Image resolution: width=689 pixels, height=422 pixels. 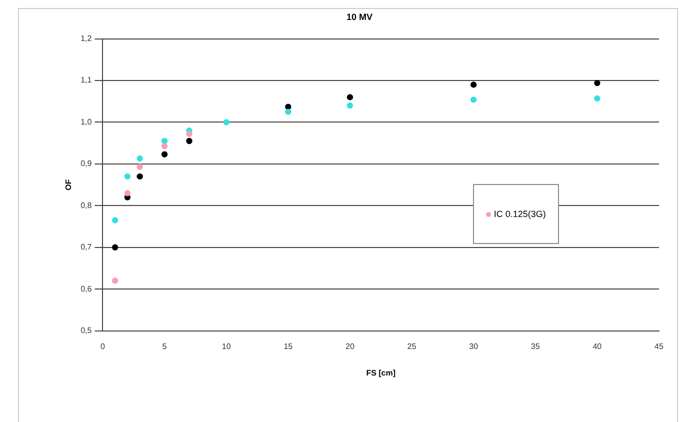 What do you see at coordinates (289, 346) in the screenshot?
I see `x-tick-label: 15` at bounding box center [289, 346].